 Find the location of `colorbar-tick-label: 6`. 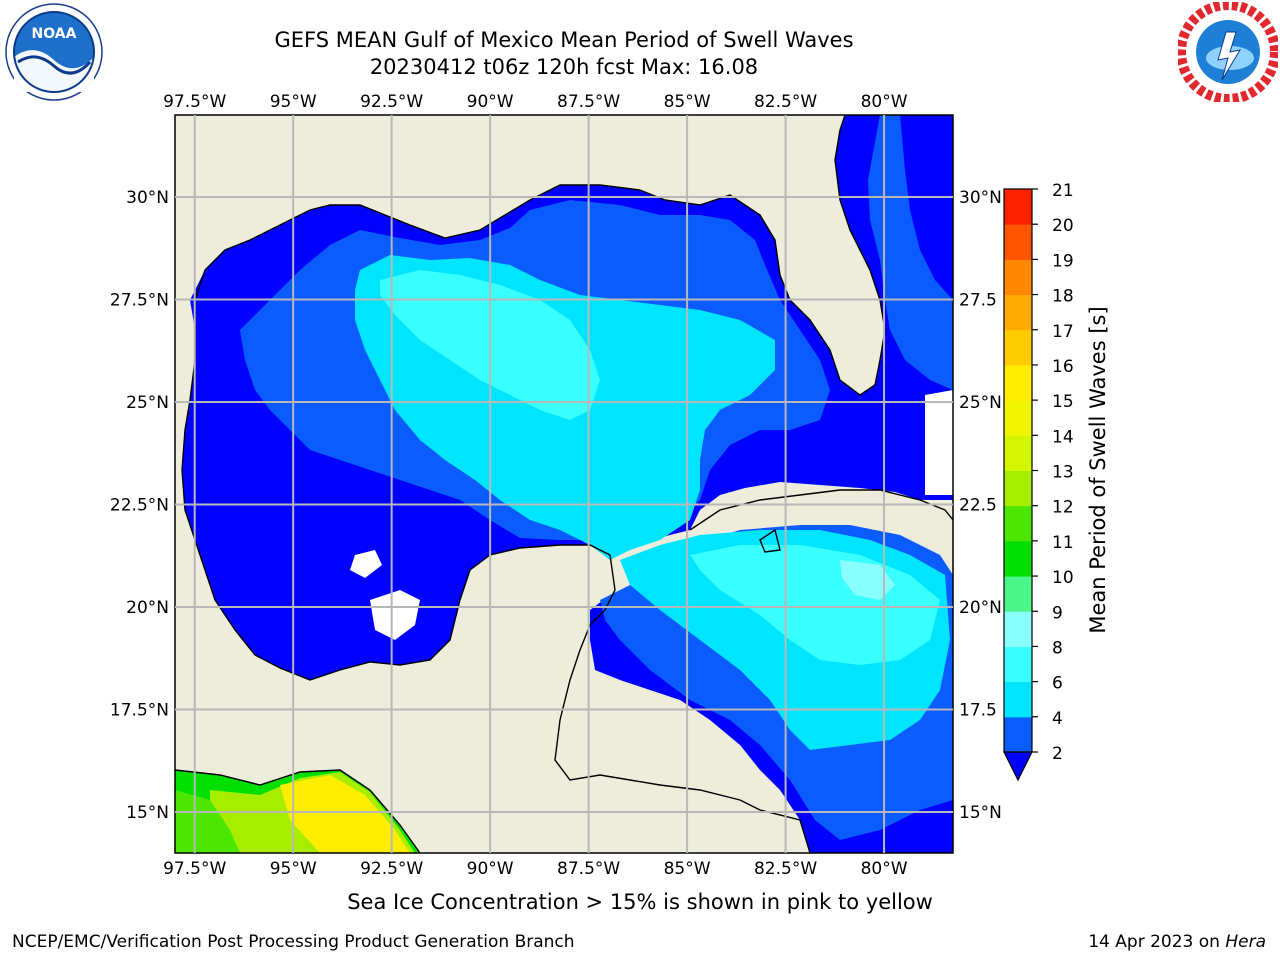

colorbar-tick-label: 6 is located at coordinates (1057, 684).